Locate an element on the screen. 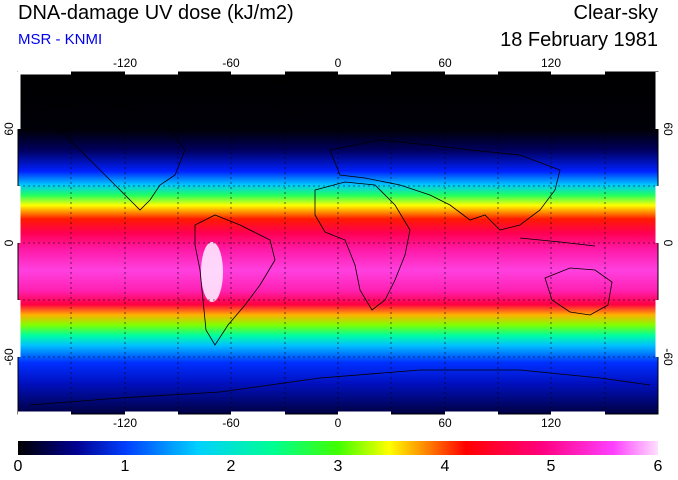  lat-tick-left: 0 is located at coordinates (9, 242).